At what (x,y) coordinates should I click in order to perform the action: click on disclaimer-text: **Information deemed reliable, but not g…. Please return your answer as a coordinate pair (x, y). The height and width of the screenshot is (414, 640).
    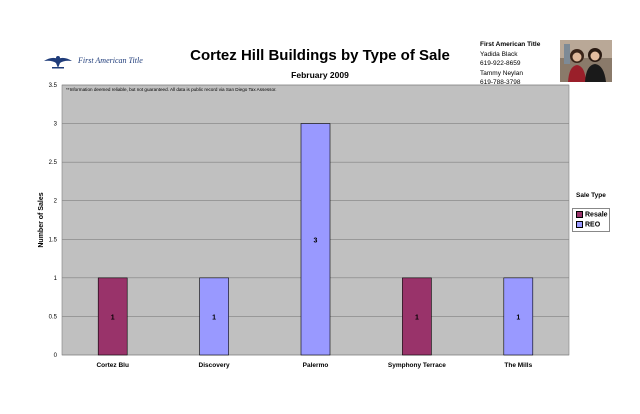
    Looking at the image, I should click on (171, 89).